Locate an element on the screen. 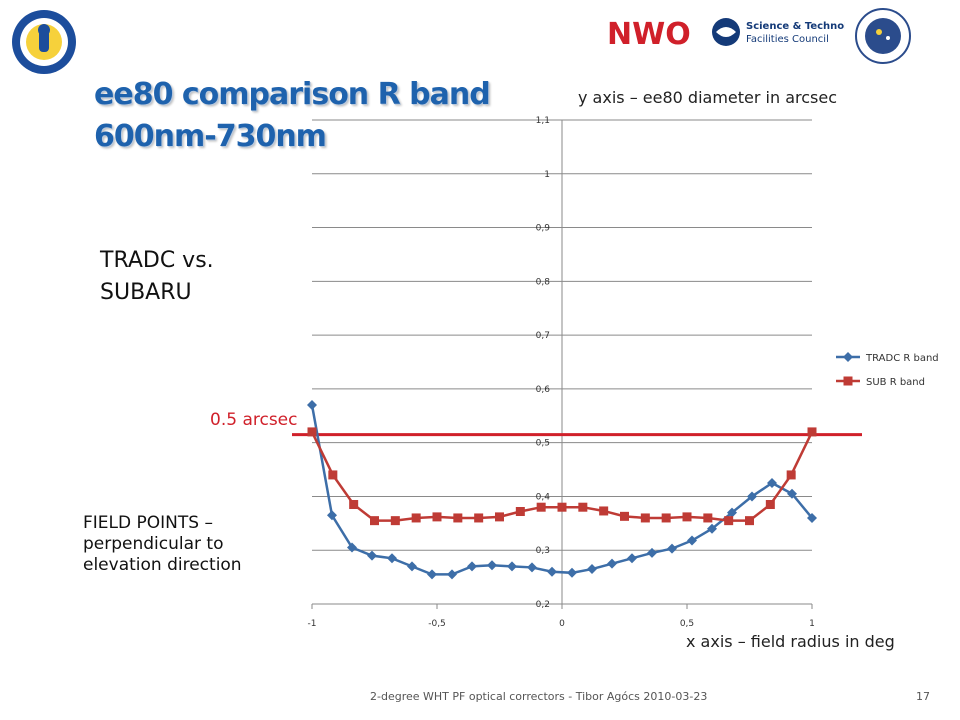  x-tick-label: 1 is located at coordinates (812, 624).